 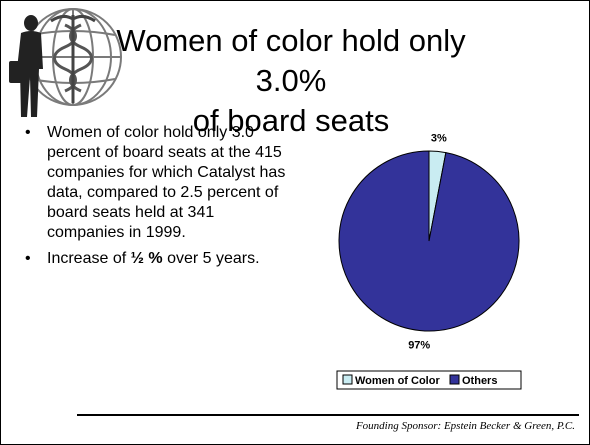 What do you see at coordinates (479, 381) in the screenshot?
I see `legend-label: Others` at bounding box center [479, 381].